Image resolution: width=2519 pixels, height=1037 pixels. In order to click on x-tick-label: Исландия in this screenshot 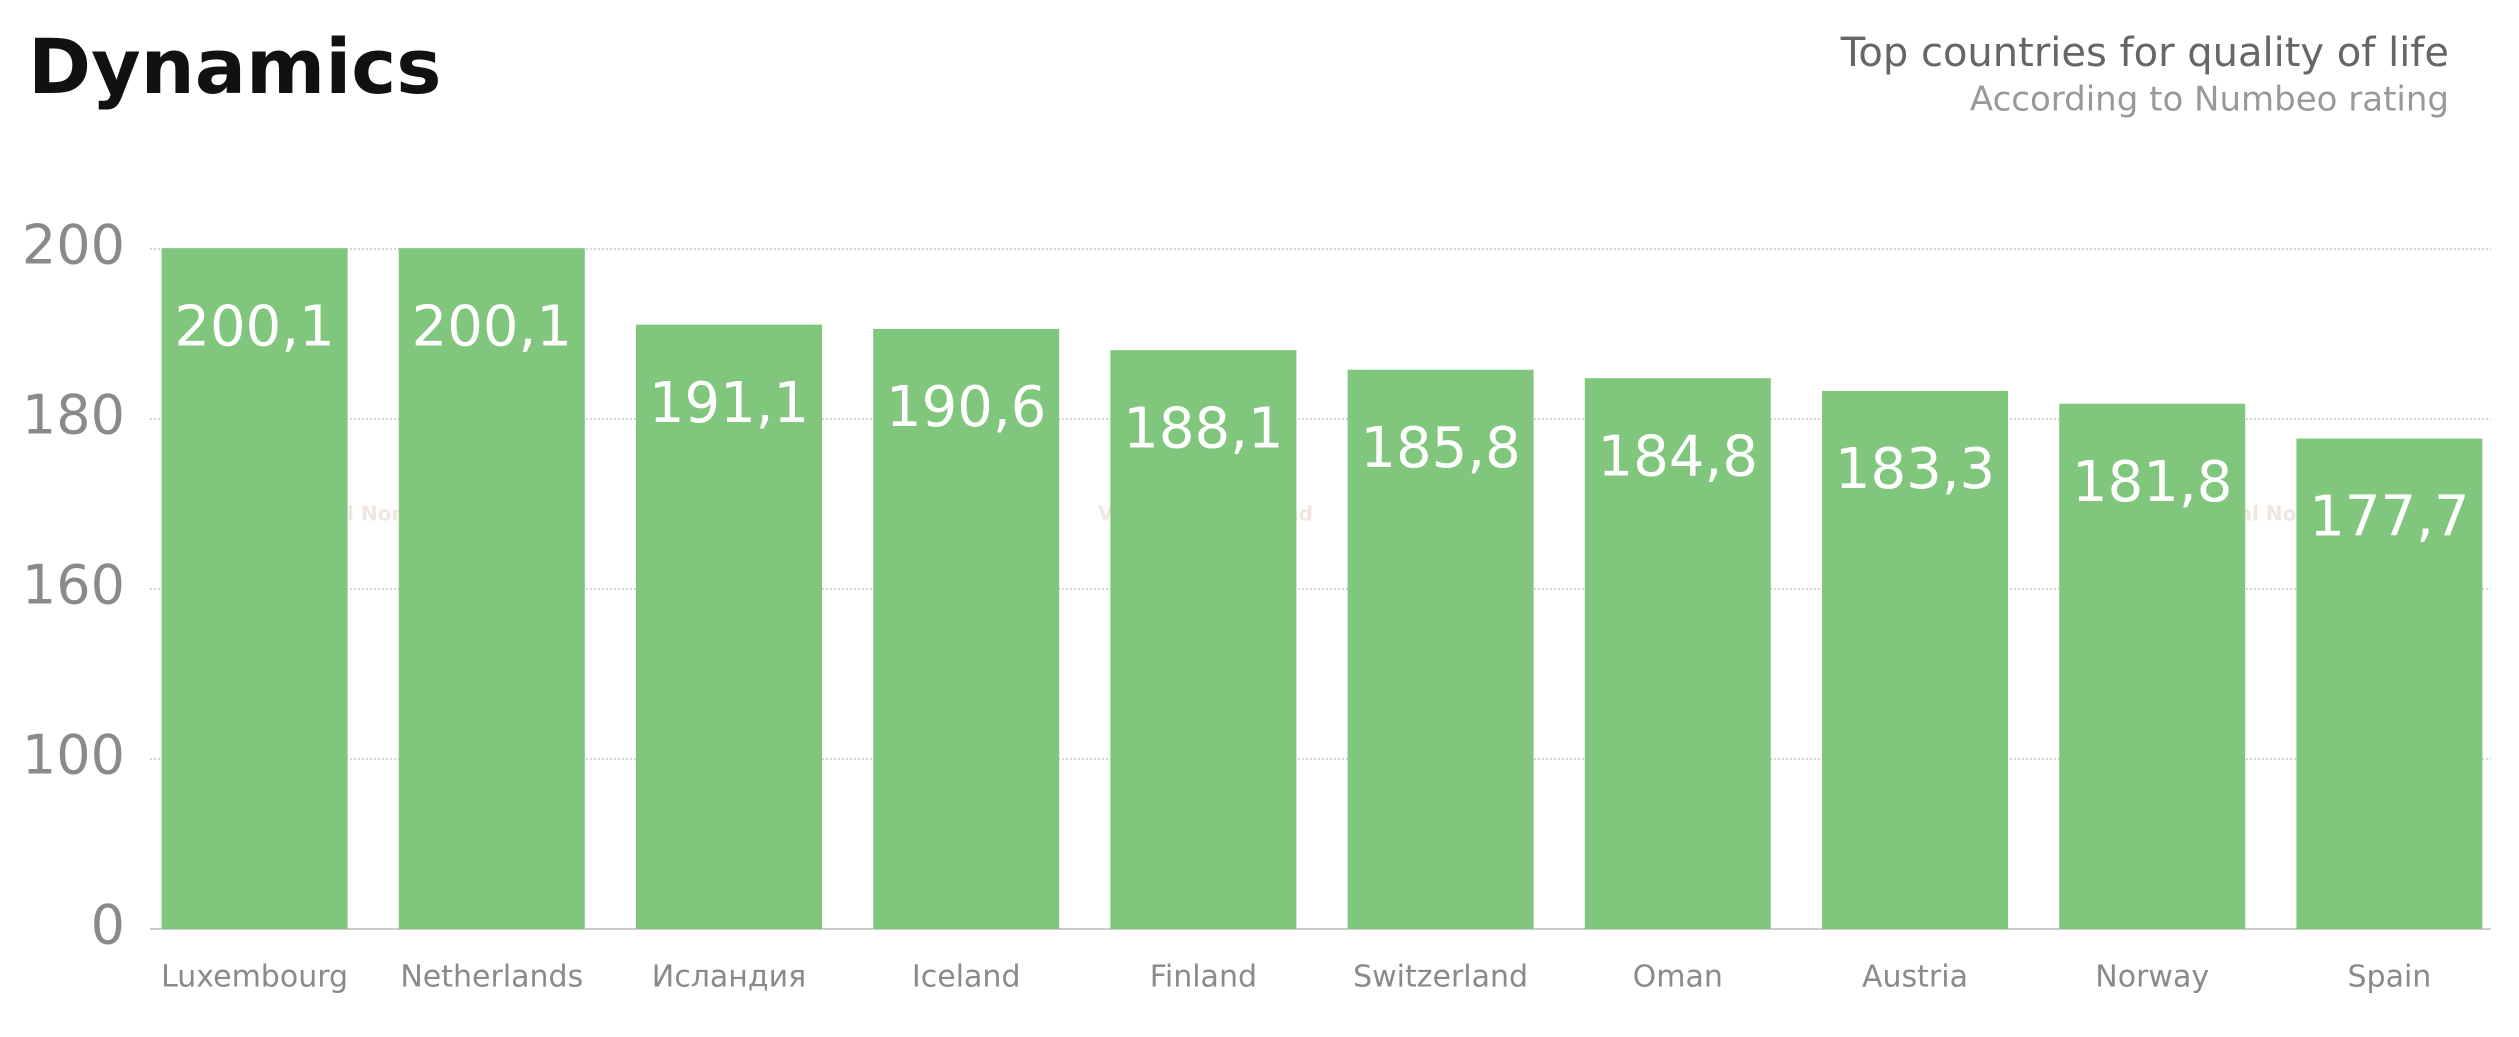, I will do `click(729, 977)`.